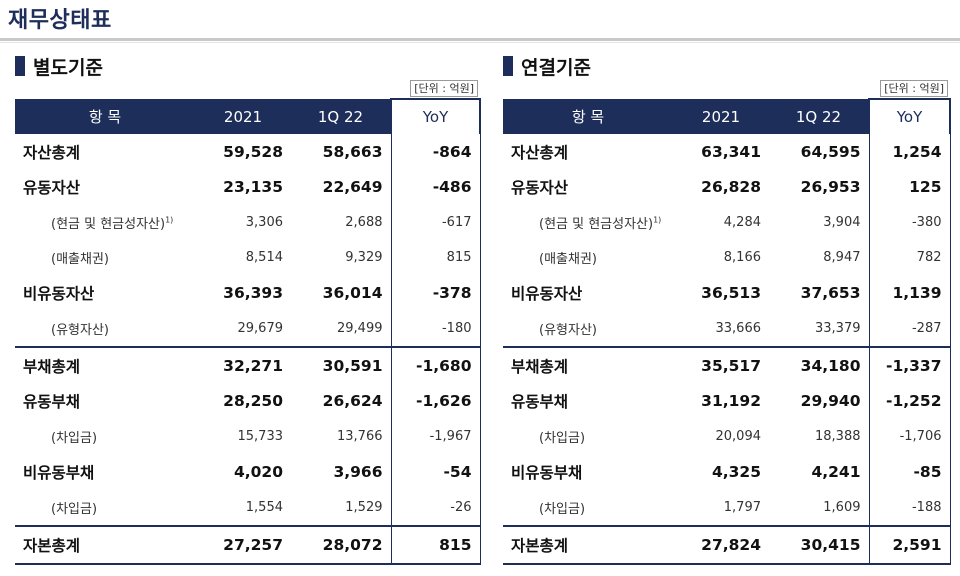 The image size is (960, 576). What do you see at coordinates (830, 187) in the screenshot?
I see `value-1q22: 26,953` at bounding box center [830, 187].